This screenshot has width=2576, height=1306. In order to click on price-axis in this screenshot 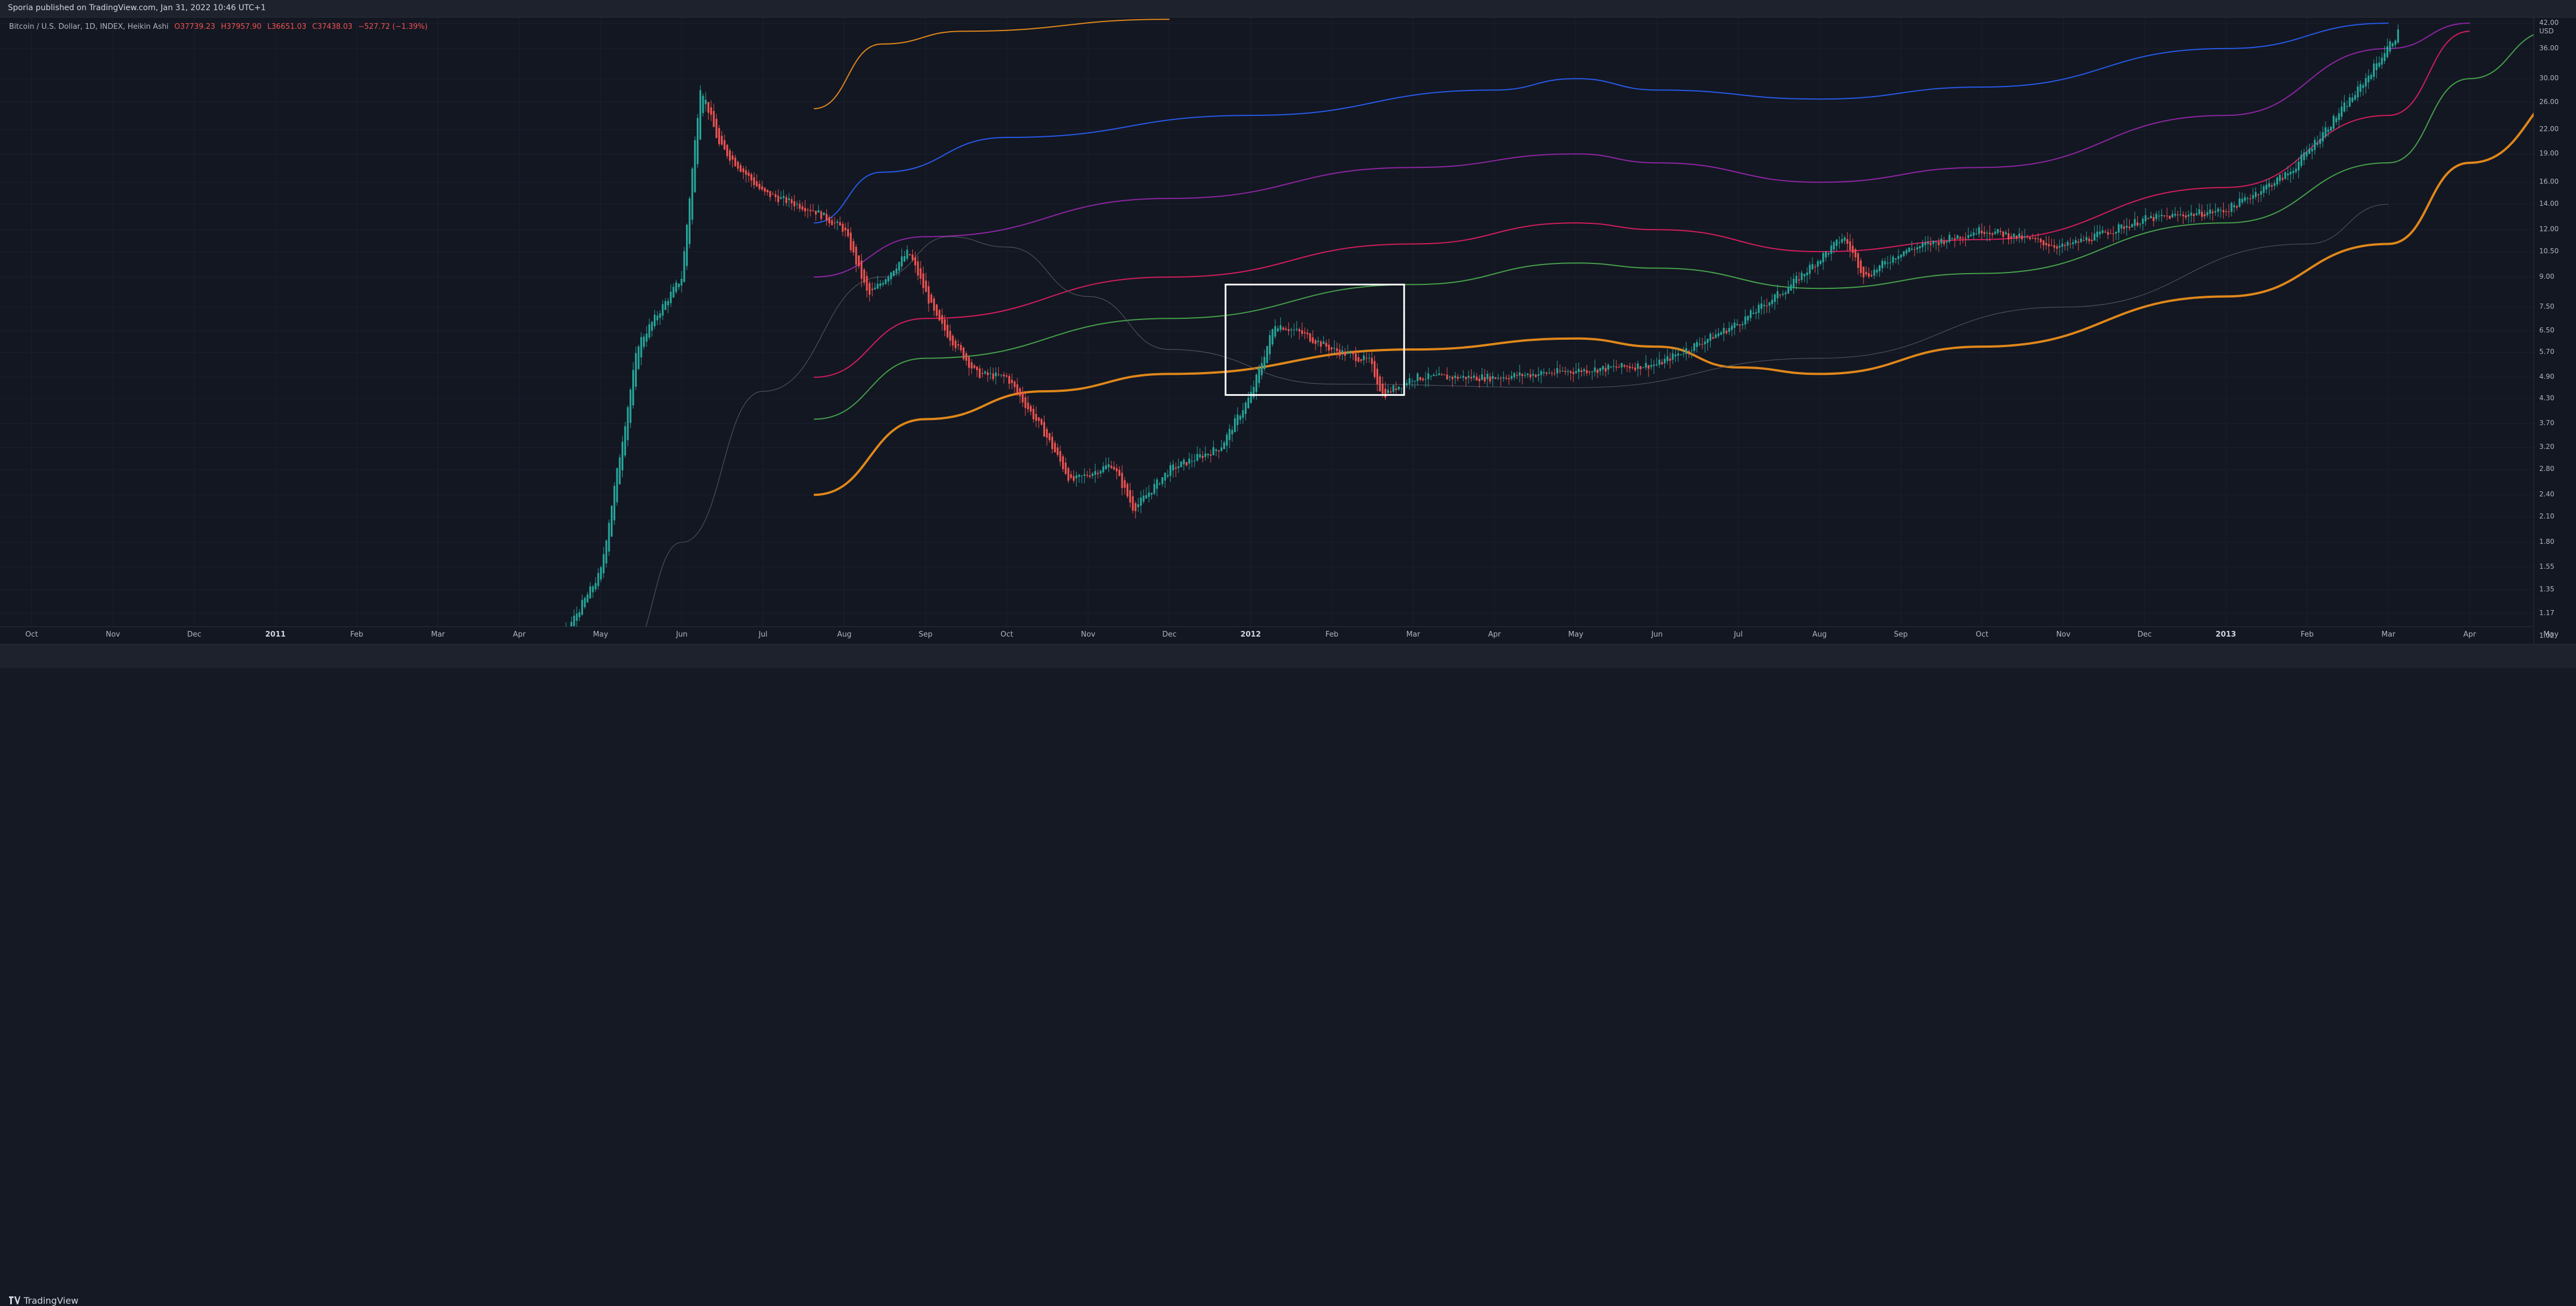, I will do `click(2555, 331)`.